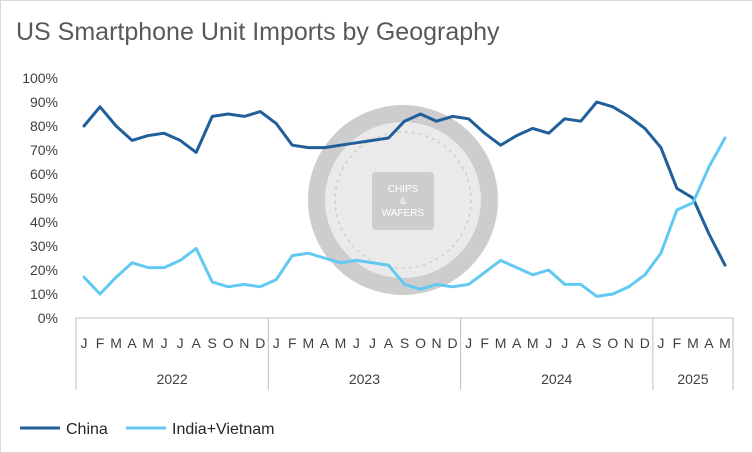  I want to click on y-tick-label: 70%, so click(44, 150).